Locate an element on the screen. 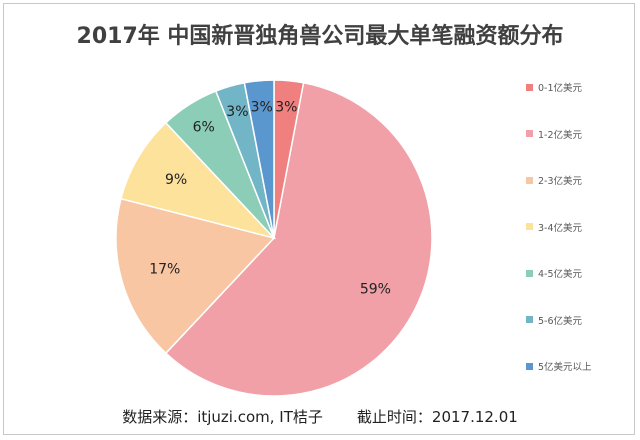 The height and width of the screenshot is (440, 640). slice-data-label: 9% is located at coordinates (176, 180).